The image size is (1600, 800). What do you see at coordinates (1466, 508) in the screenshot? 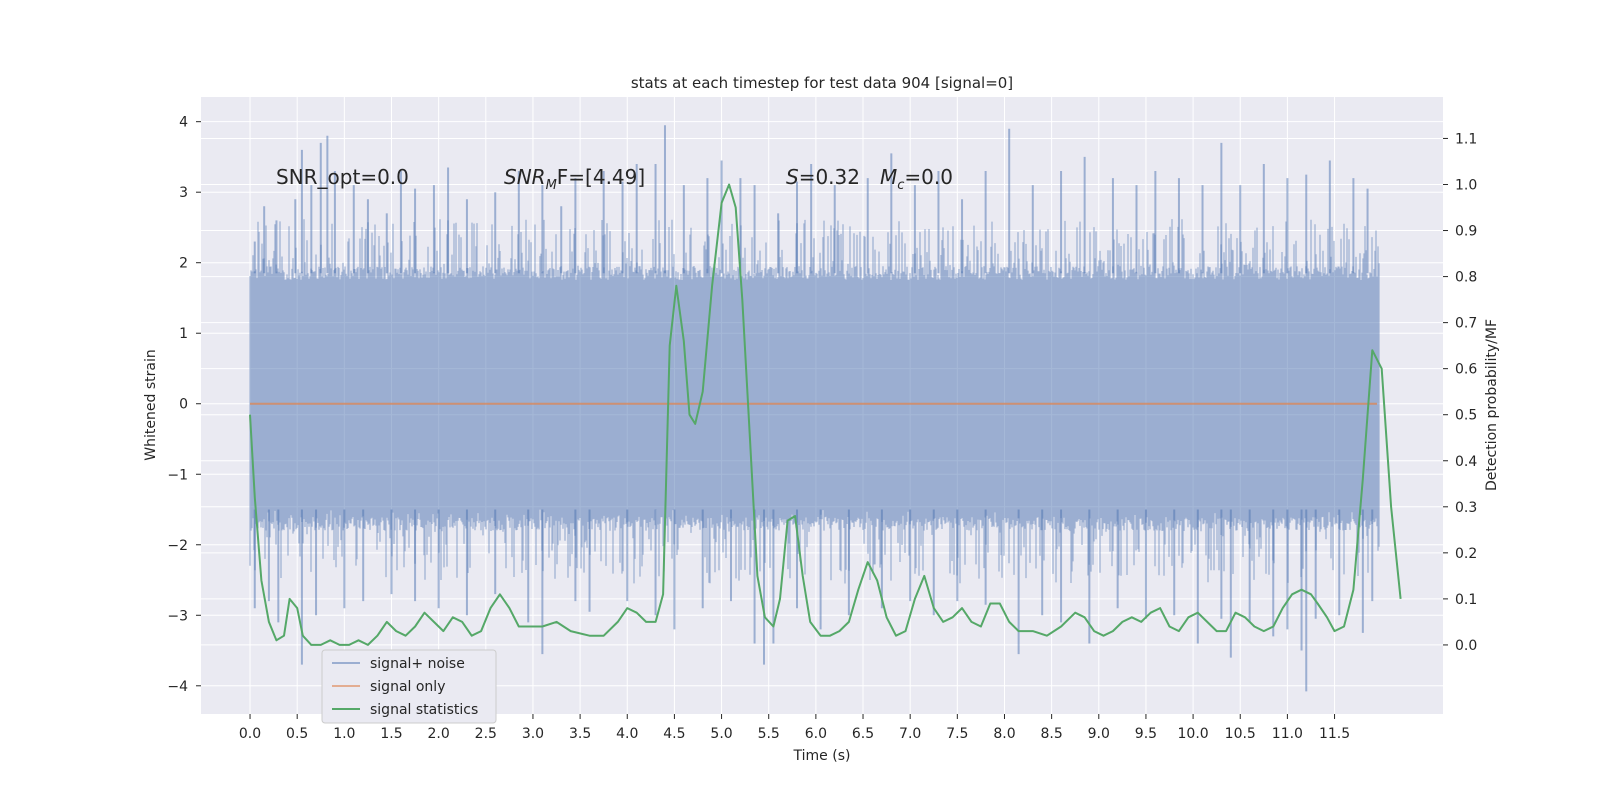
I see `y2-tick-label: 0.3` at bounding box center [1466, 508].